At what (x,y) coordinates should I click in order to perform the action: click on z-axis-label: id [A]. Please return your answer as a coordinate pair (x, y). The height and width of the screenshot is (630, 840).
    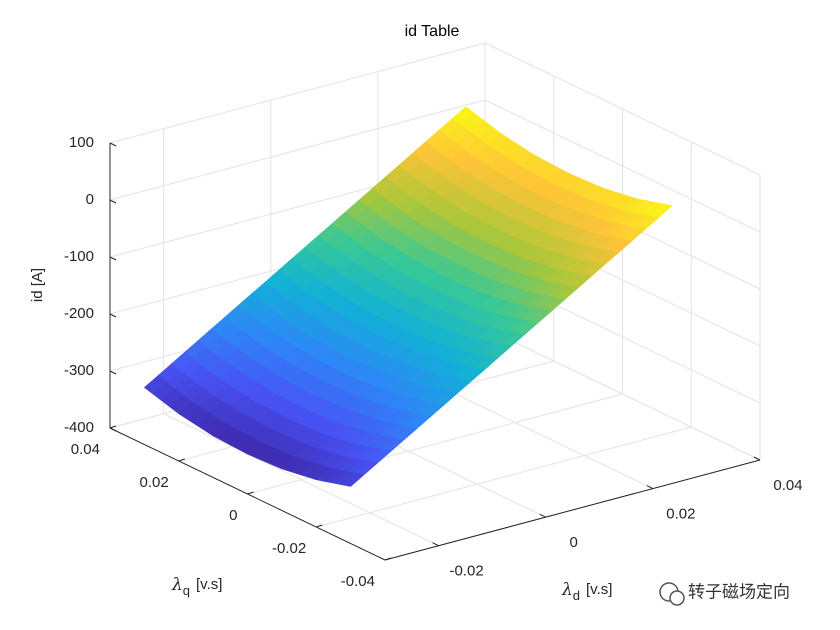
    Looking at the image, I should click on (37, 285).